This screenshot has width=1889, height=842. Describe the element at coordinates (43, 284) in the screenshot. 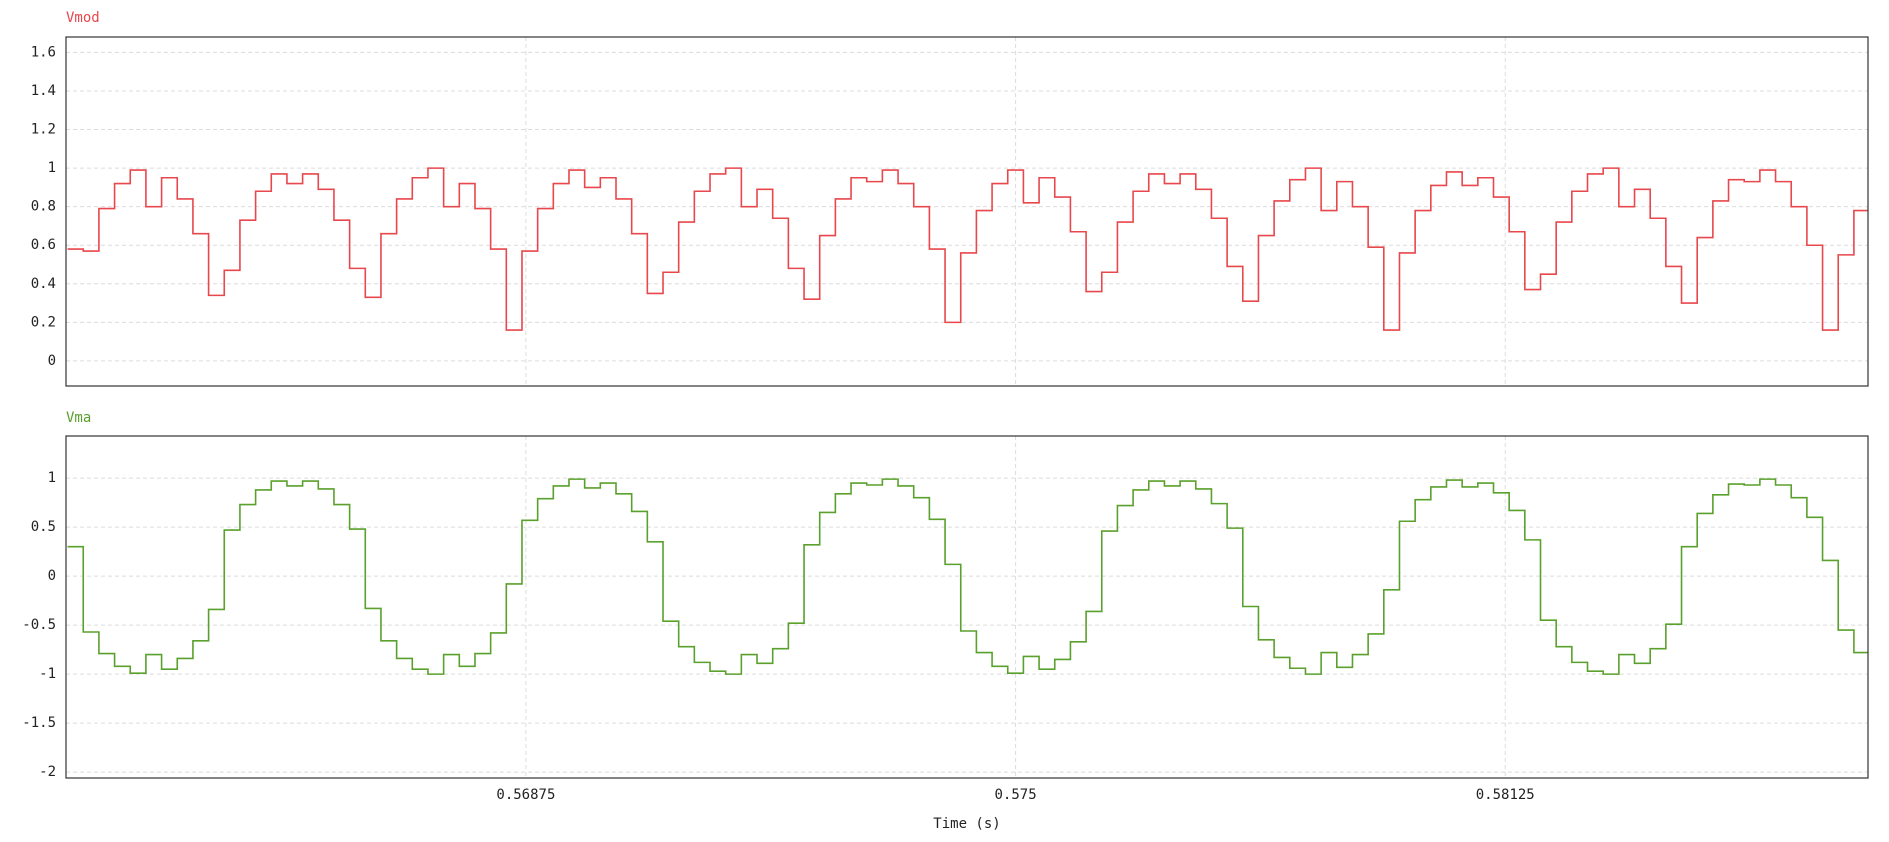

I see `y-tick-label: 0.4` at that location.